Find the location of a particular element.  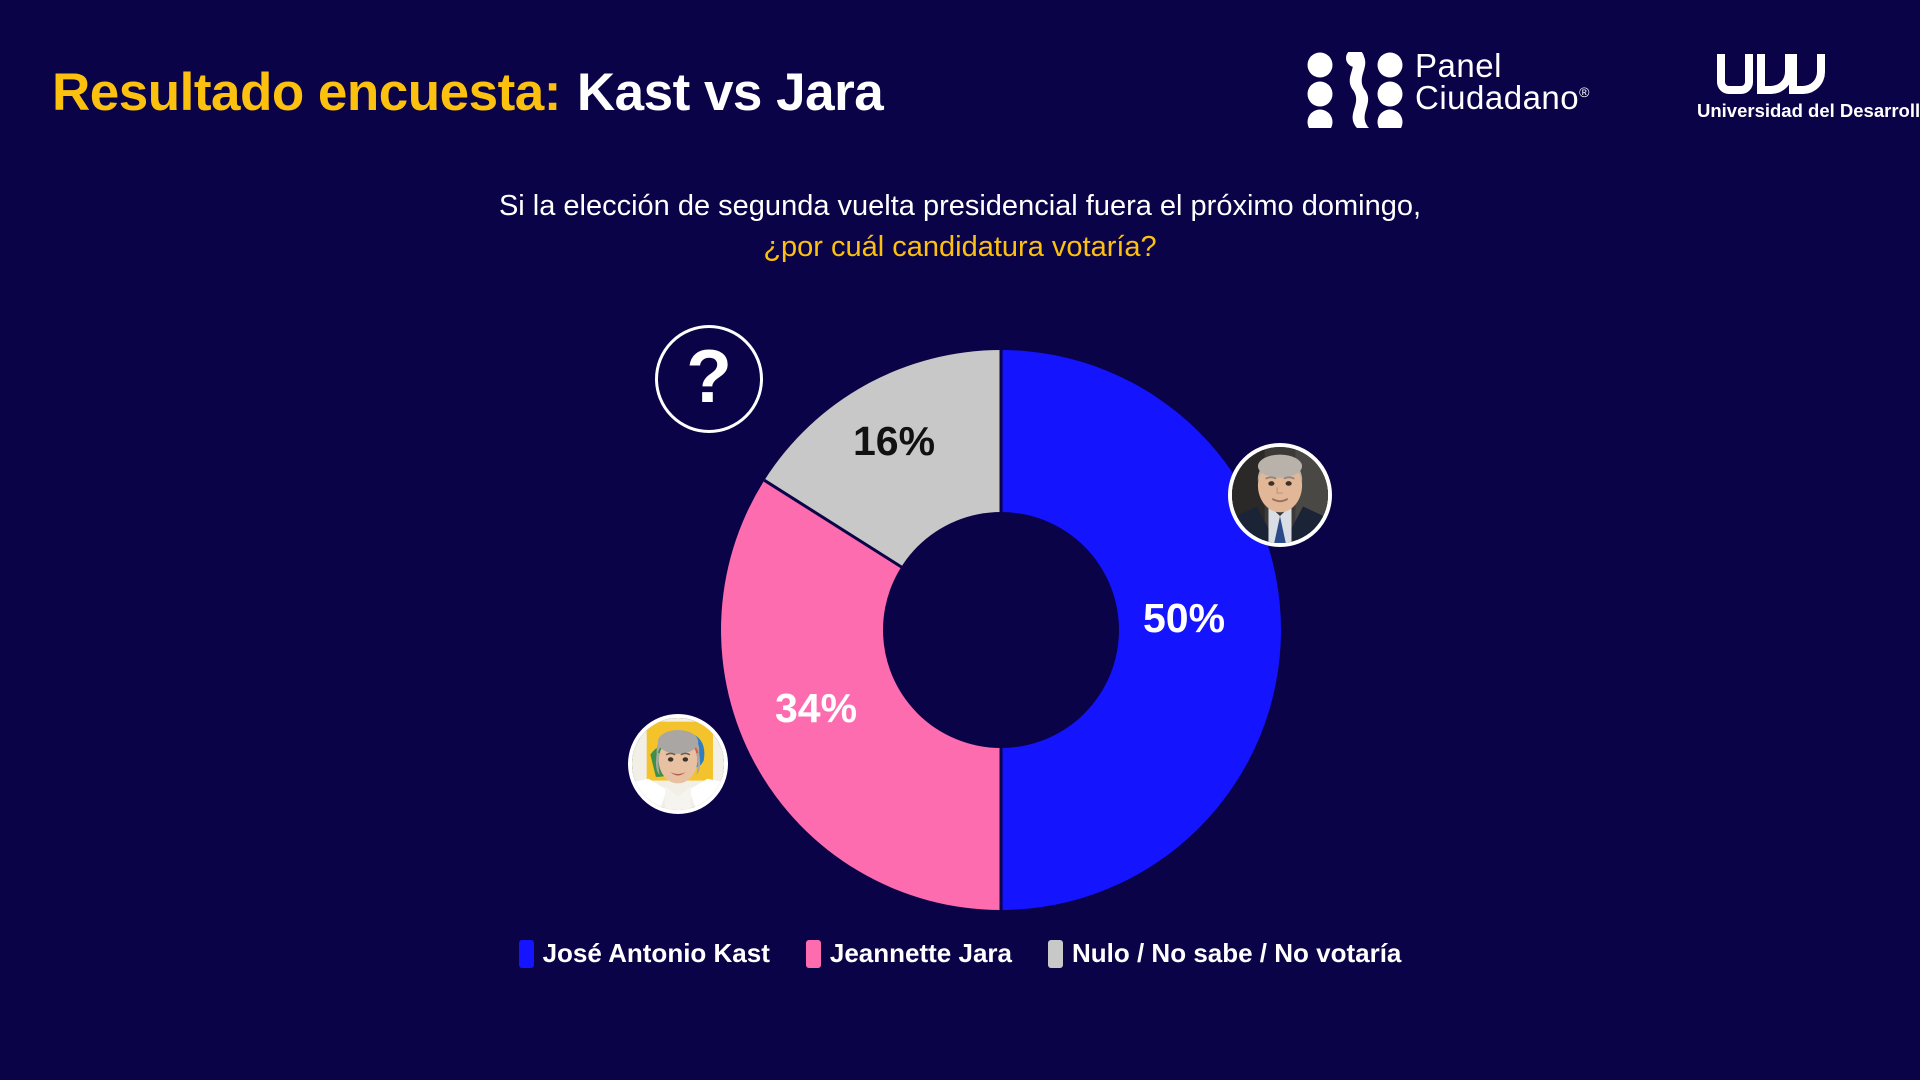

avatar-jara is located at coordinates (678, 764).